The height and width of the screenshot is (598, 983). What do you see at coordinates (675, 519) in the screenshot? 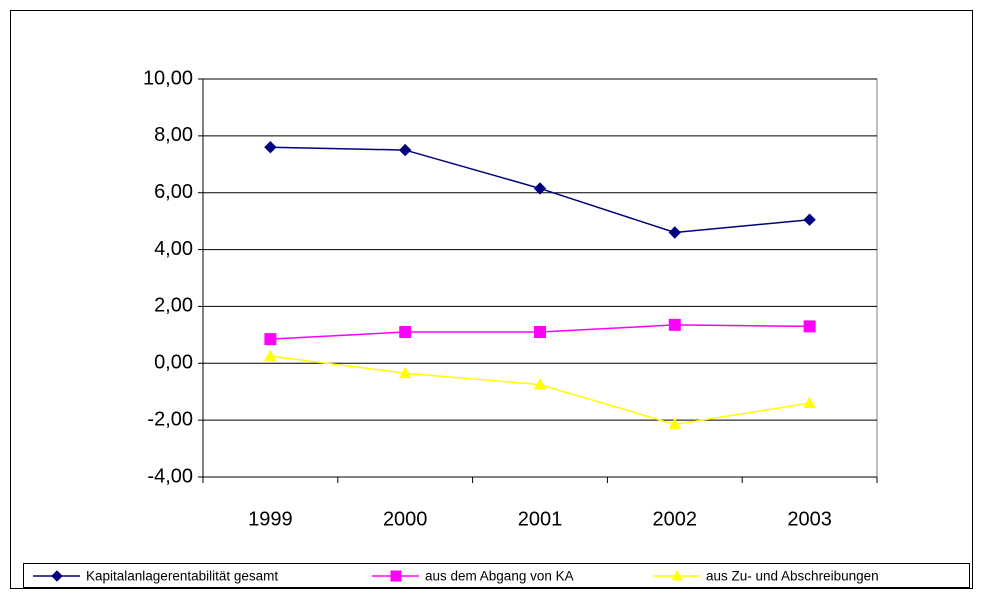
I see `x-tick-label: 2002` at bounding box center [675, 519].